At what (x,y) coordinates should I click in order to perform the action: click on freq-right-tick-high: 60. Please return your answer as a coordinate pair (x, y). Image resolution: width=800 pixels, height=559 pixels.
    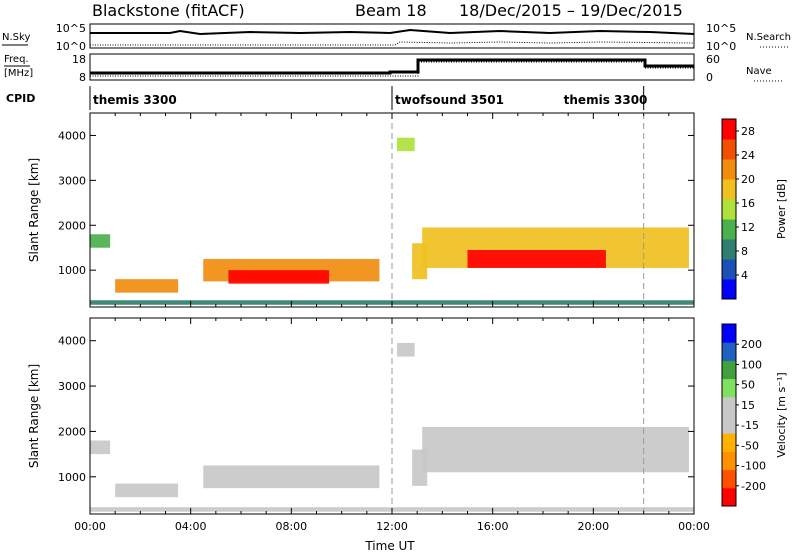
    Looking at the image, I should click on (713, 59).